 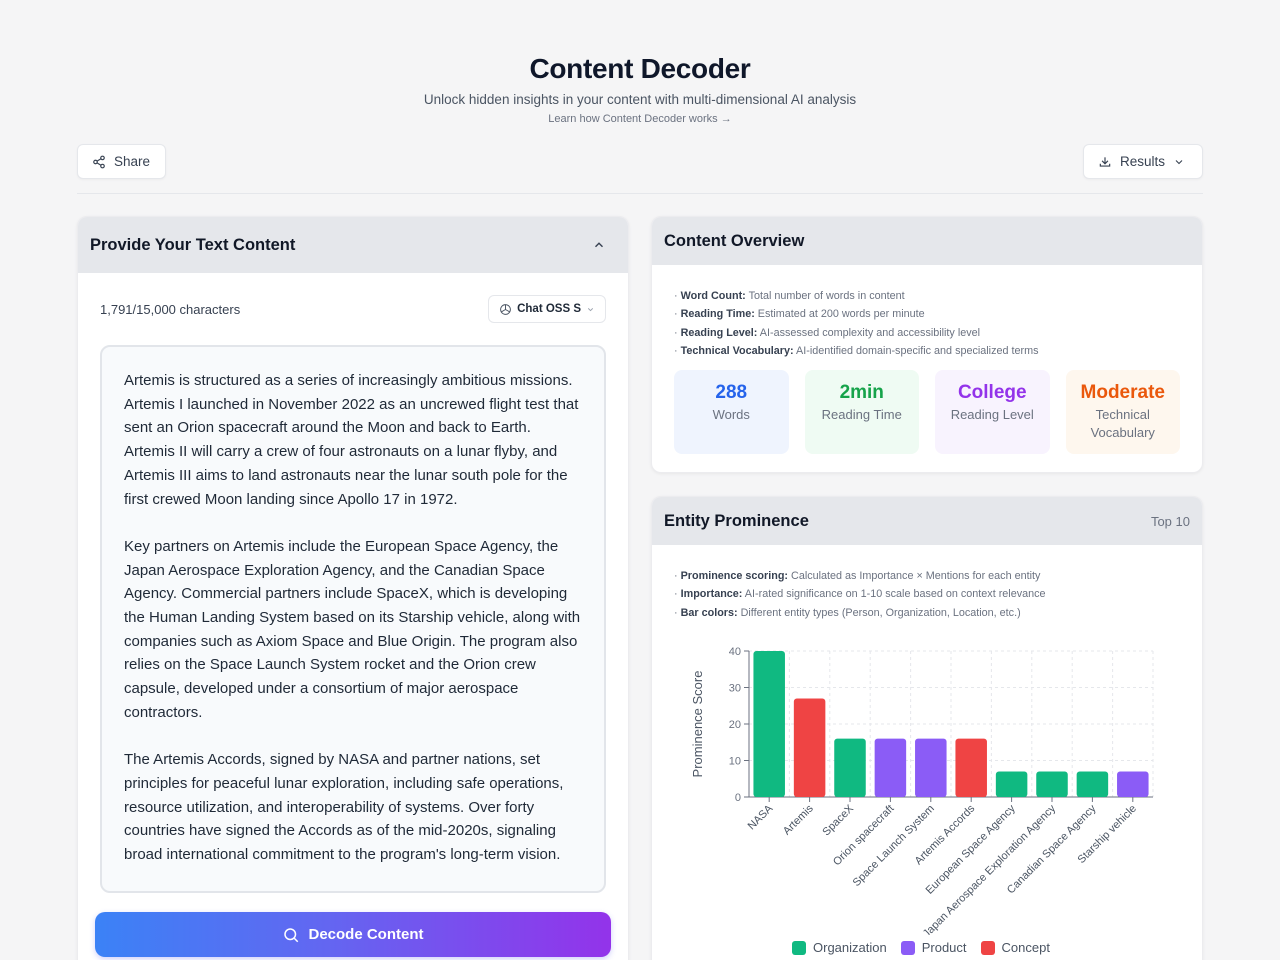 I want to click on stat-card: College Reading Level, so click(x=992, y=412).